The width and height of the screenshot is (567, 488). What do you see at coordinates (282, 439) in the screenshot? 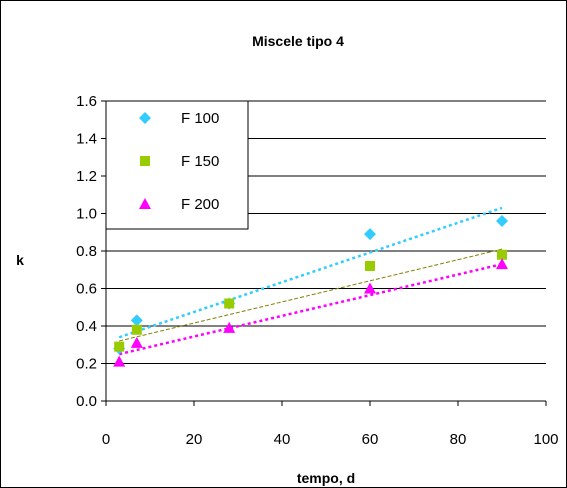
I see `x-tick-label: 40` at bounding box center [282, 439].